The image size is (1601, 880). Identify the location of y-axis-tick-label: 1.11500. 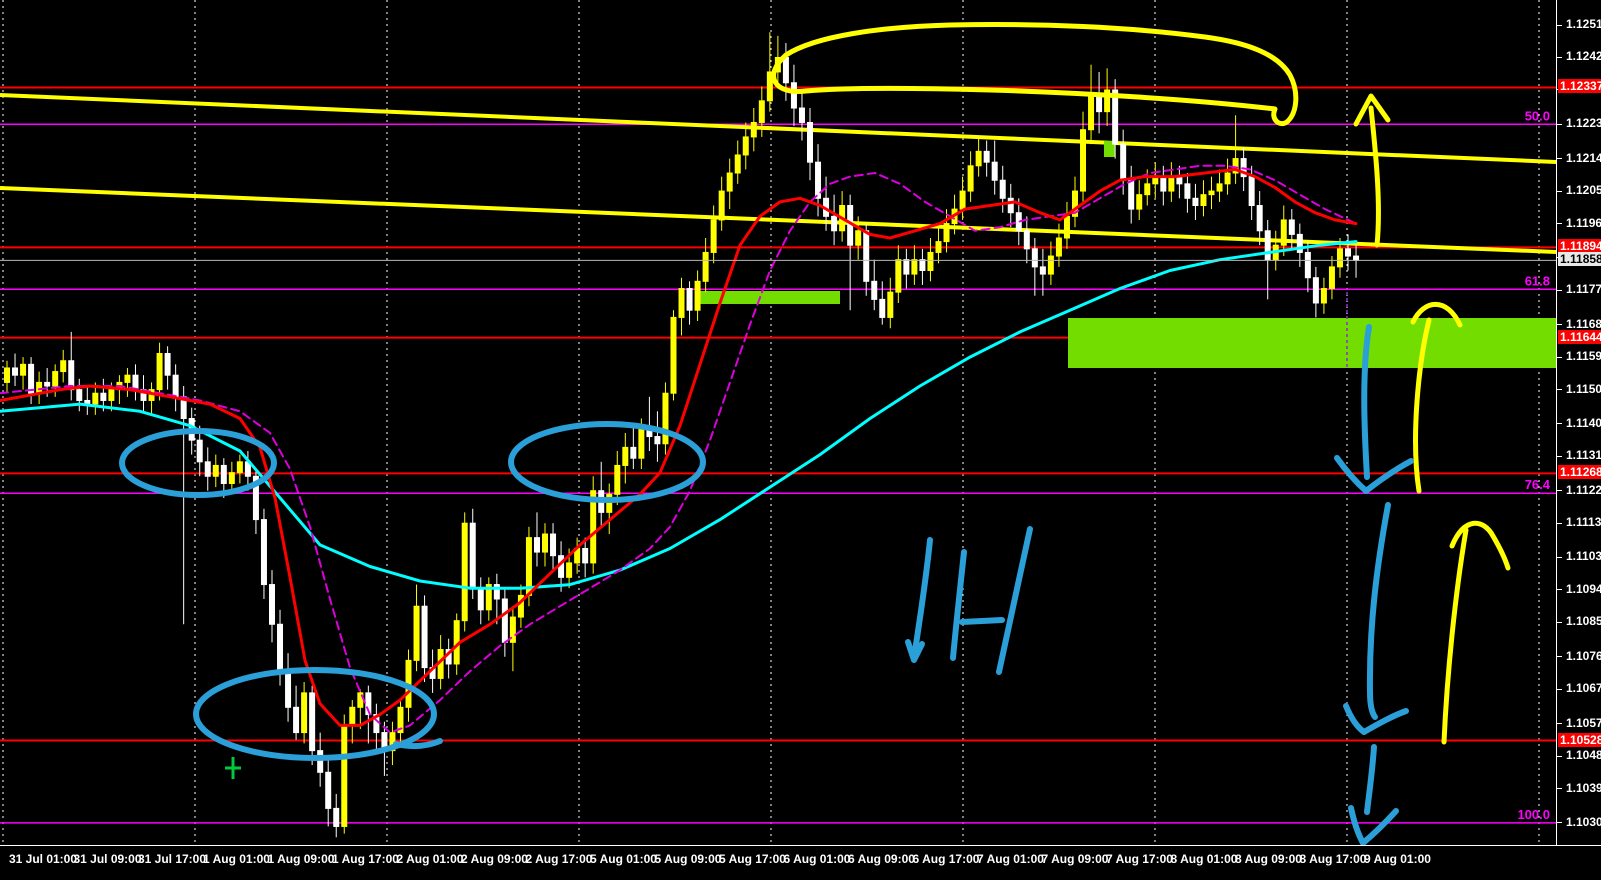
(1583, 388).